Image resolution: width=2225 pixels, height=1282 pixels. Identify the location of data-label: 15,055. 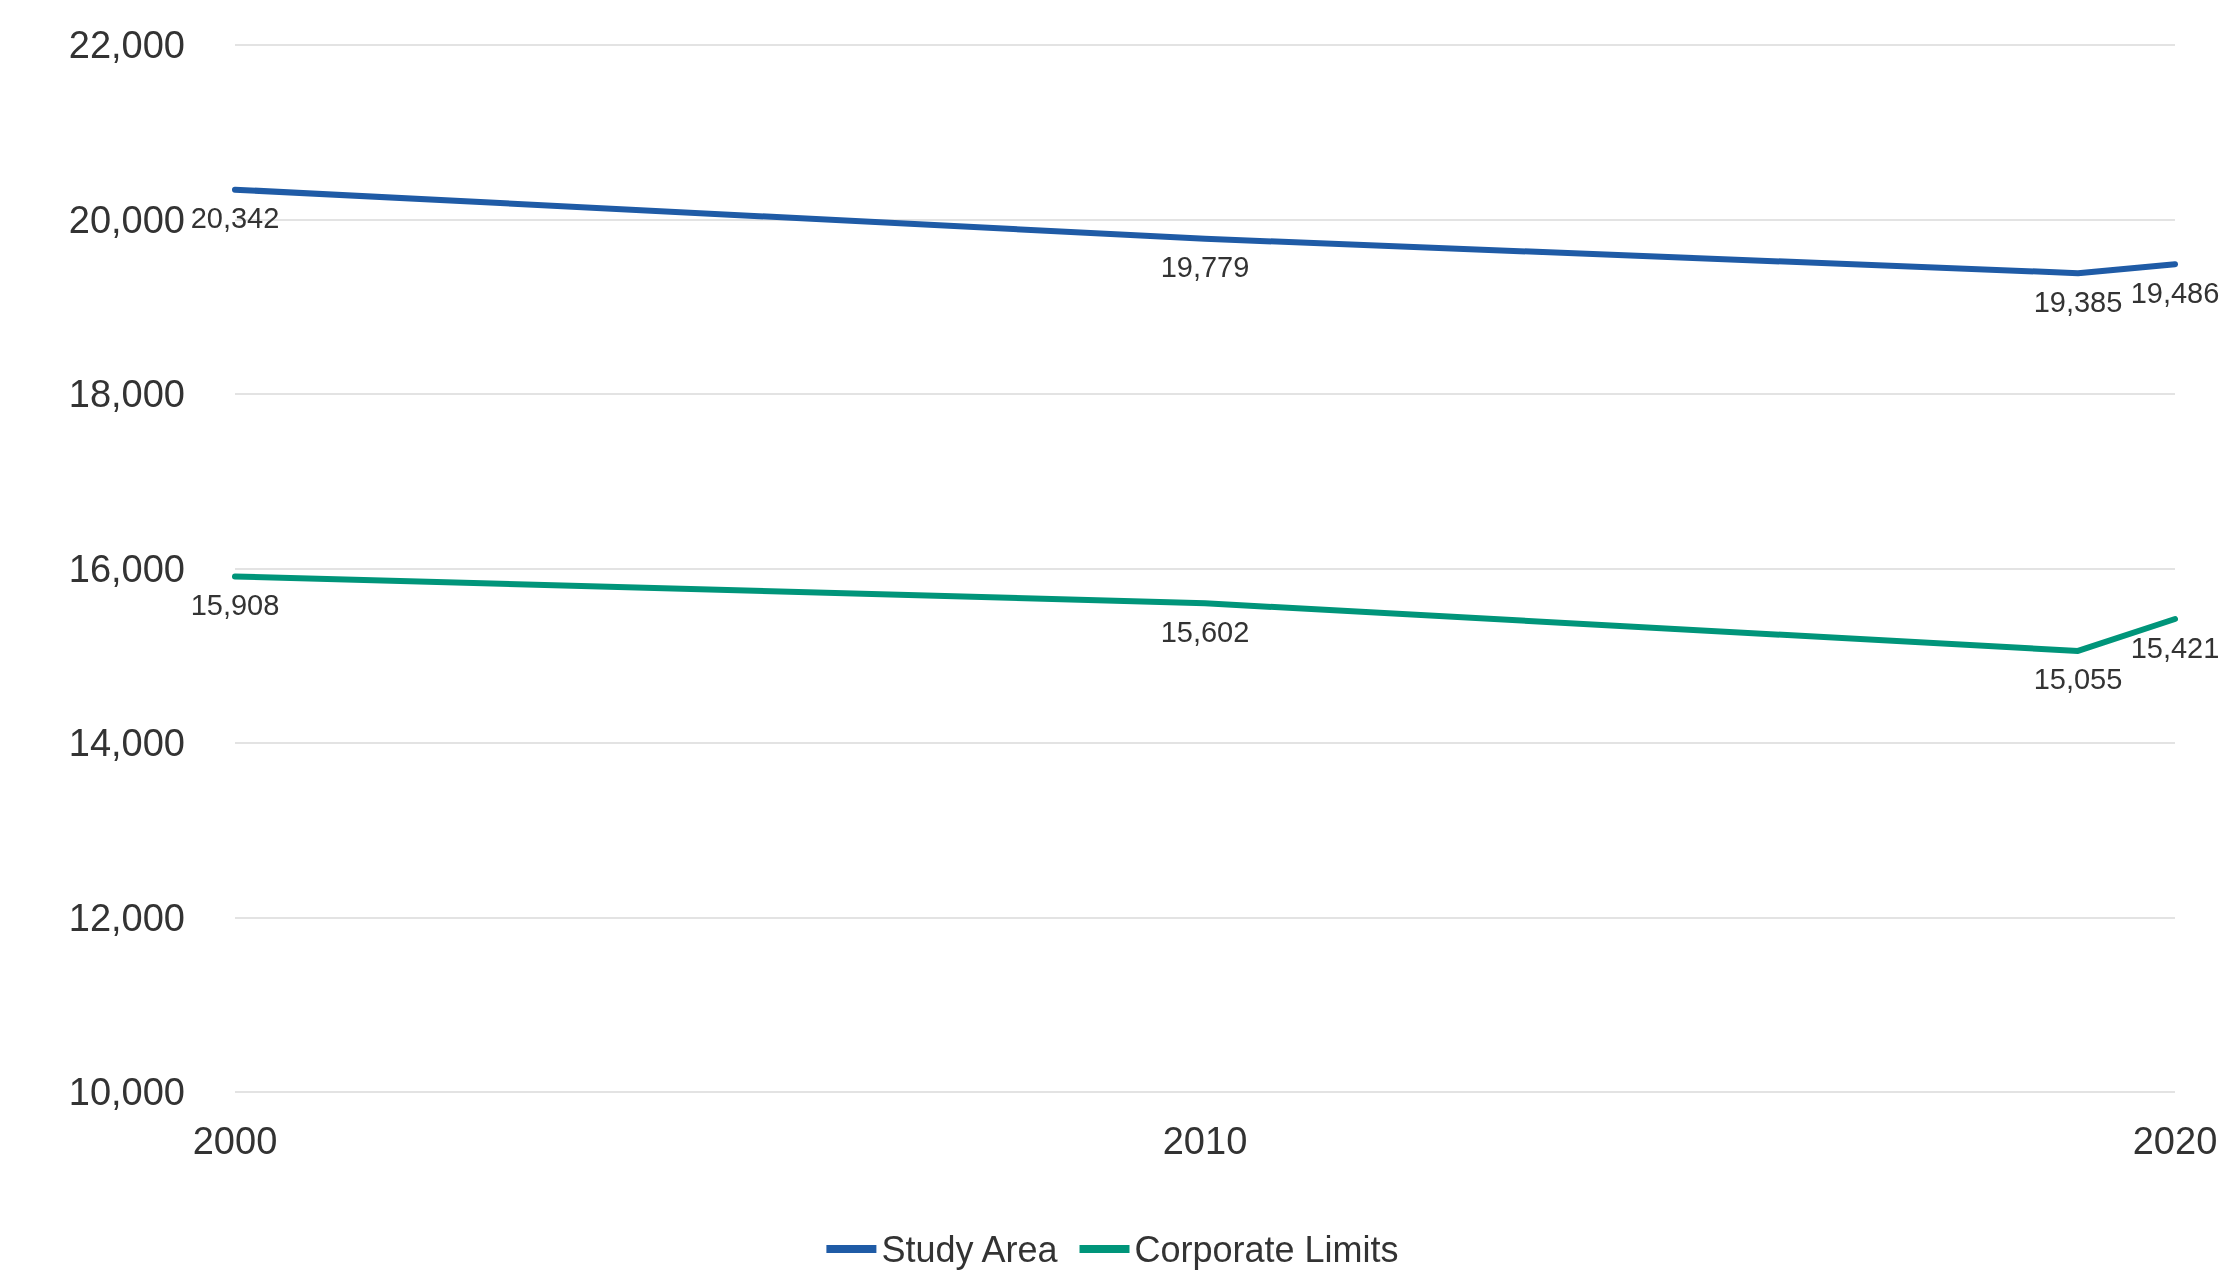
(2078, 679).